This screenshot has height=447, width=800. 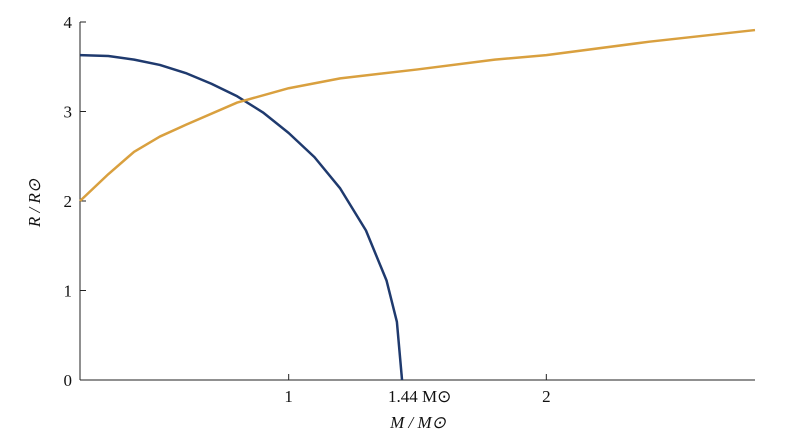 I want to click on x-tick-label: 1, so click(x=288, y=396).